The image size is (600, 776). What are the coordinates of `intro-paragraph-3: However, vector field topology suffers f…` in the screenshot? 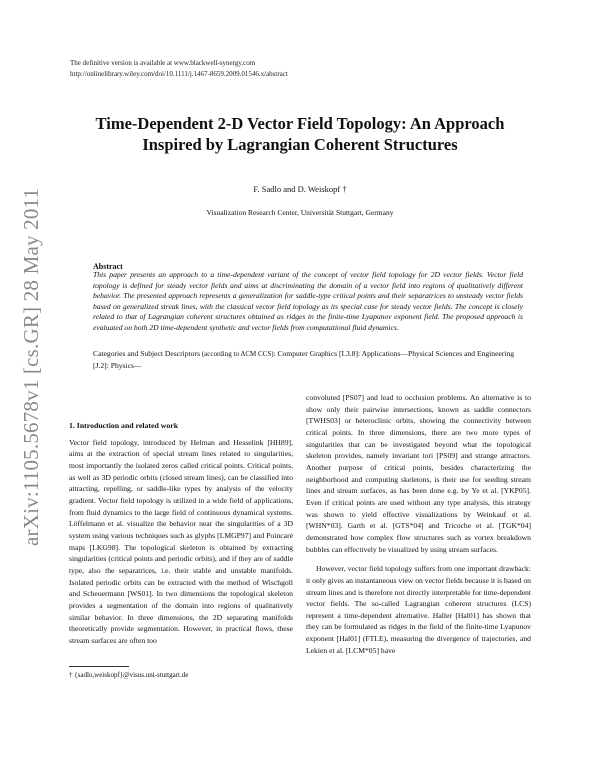 It's located at (418, 609).